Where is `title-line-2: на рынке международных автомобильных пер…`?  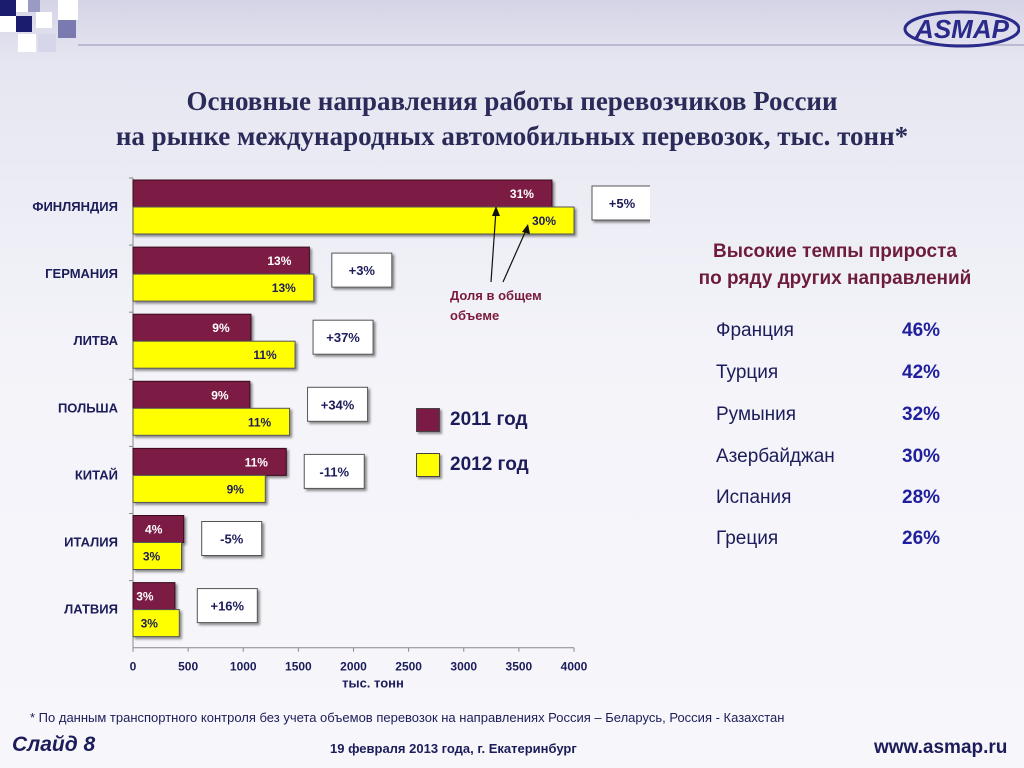 title-line-2: на рынке международных автомобильных пер… is located at coordinates (512, 136).